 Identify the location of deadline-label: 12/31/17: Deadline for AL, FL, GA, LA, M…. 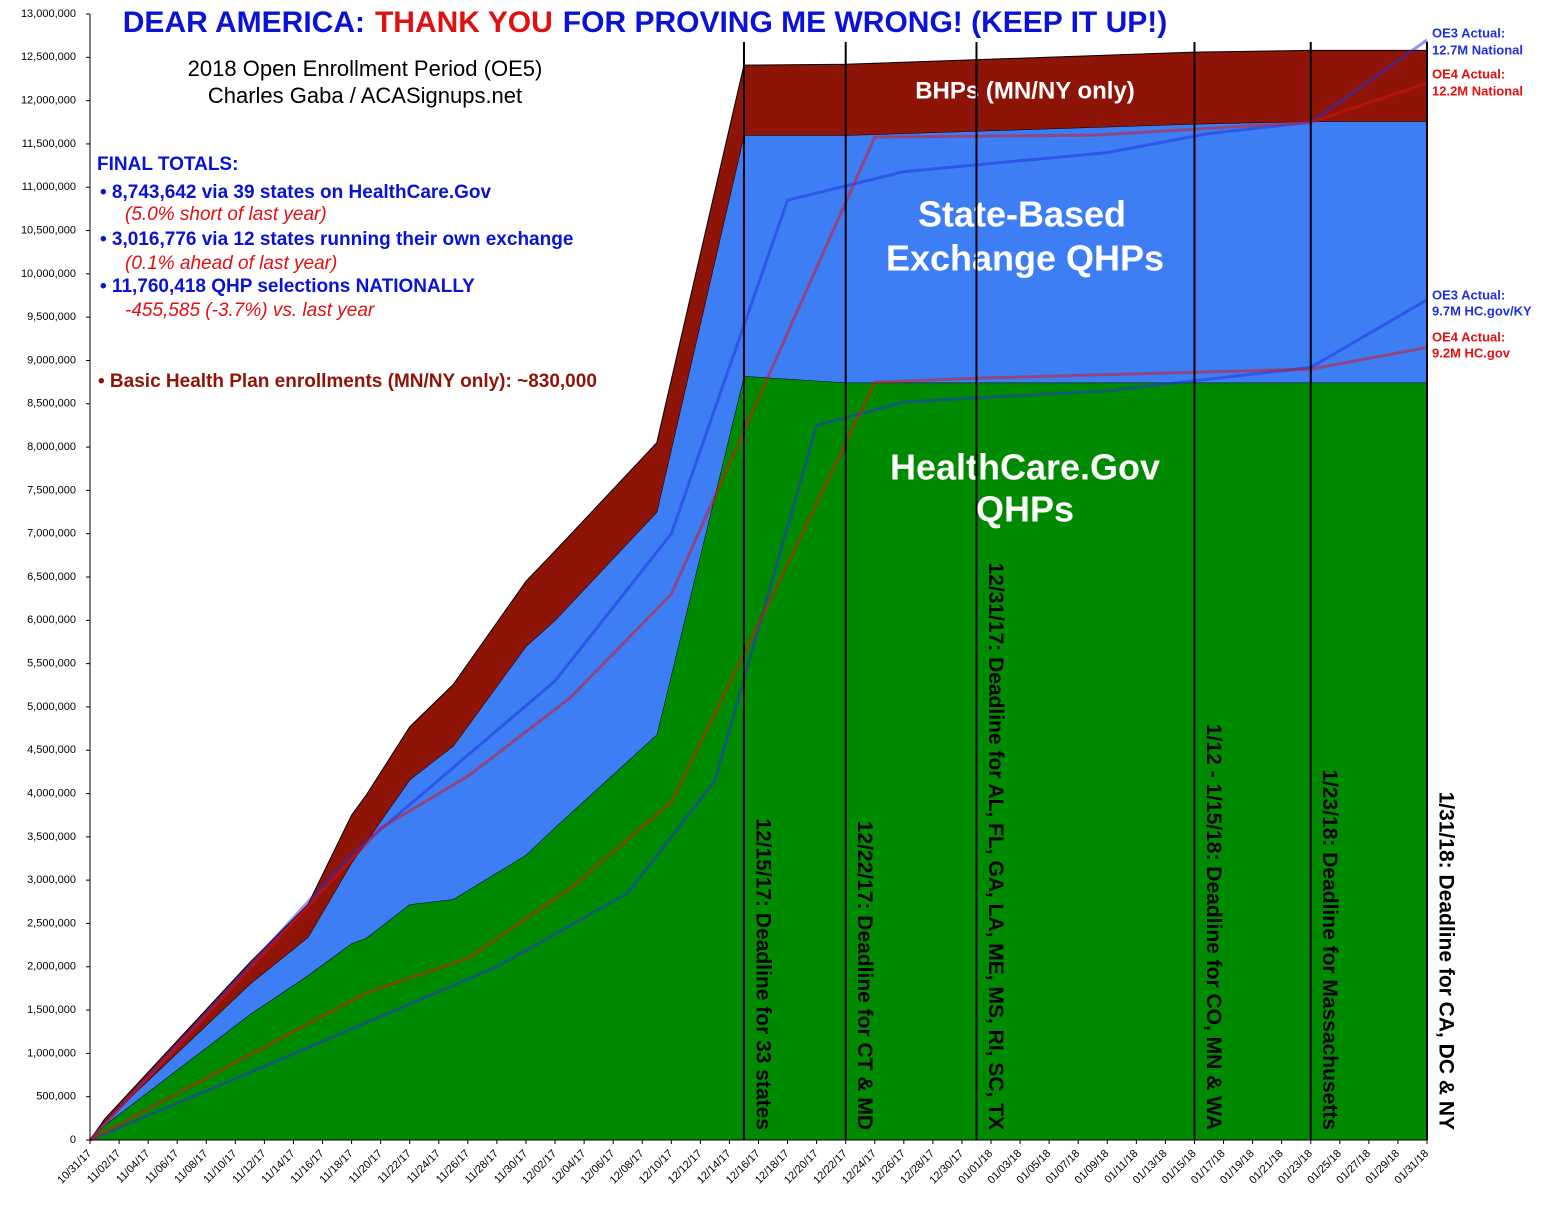
(995, 846).